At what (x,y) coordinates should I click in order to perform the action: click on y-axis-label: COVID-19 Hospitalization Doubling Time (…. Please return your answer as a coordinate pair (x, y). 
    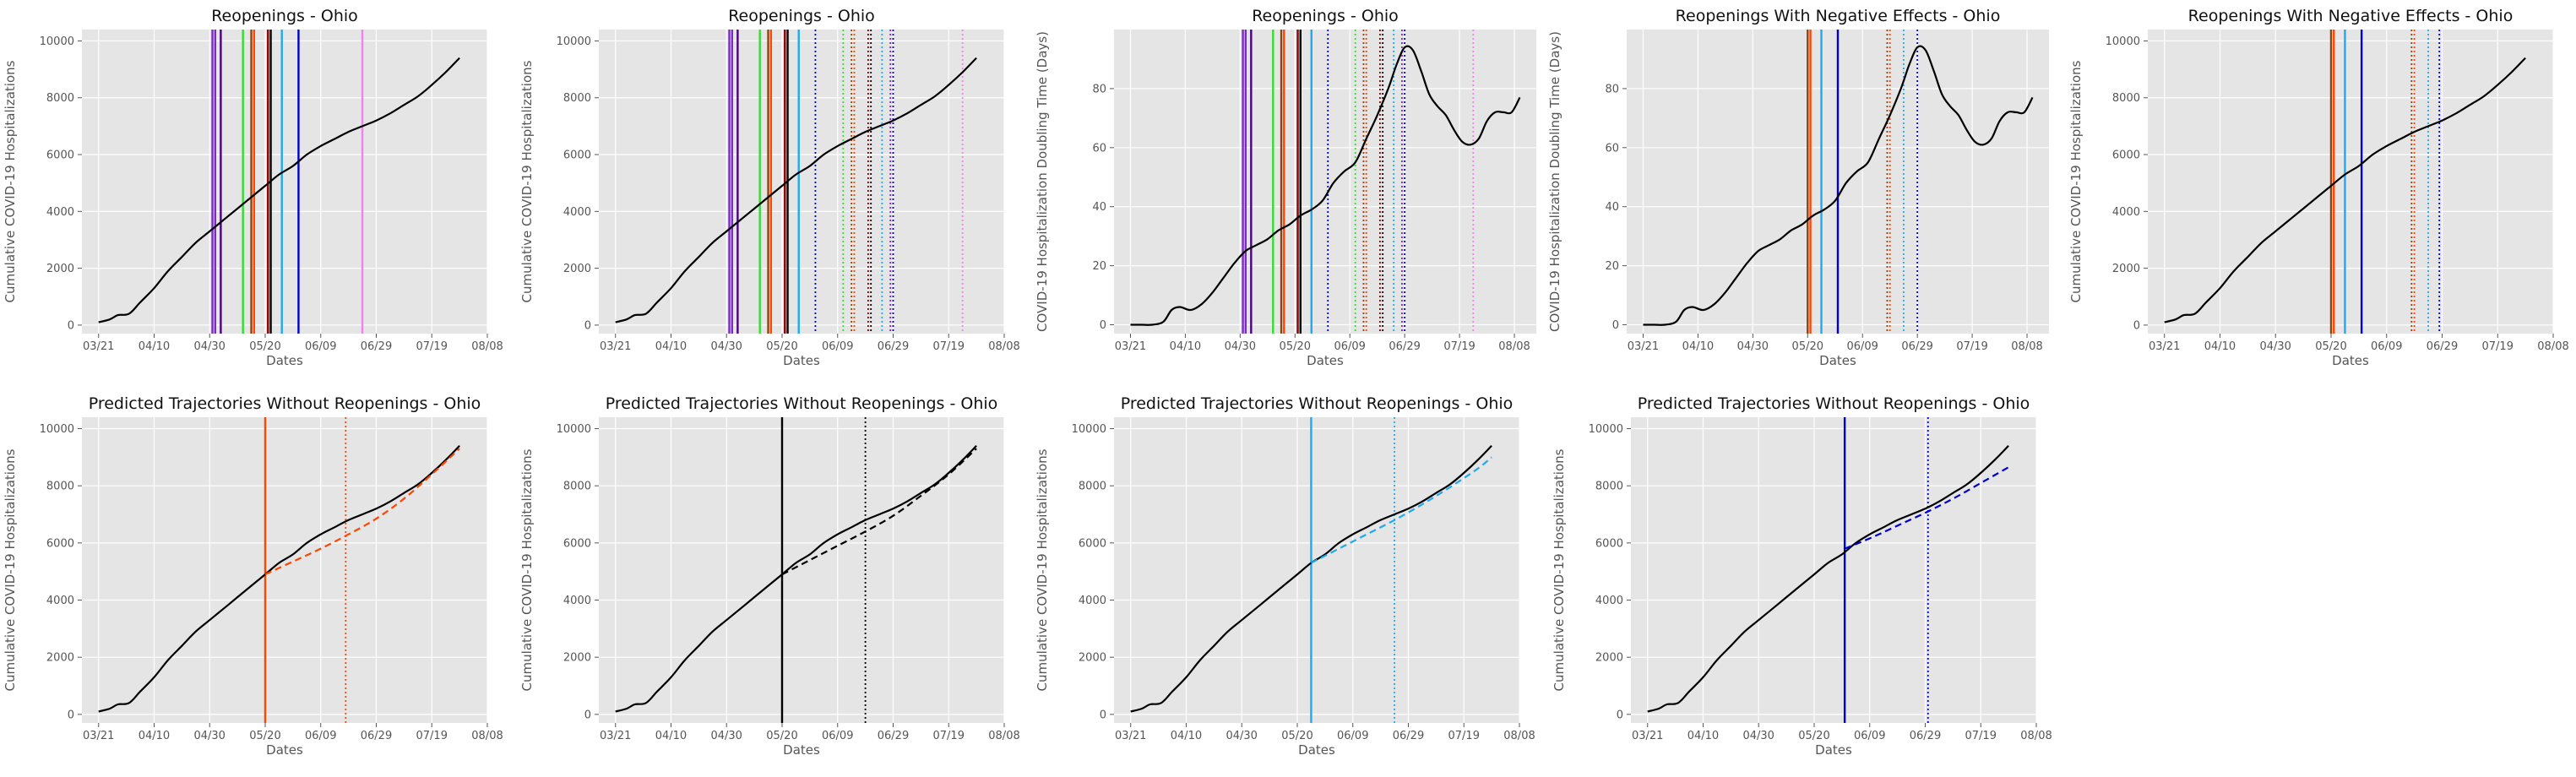
    Looking at the image, I should click on (1555, 181).